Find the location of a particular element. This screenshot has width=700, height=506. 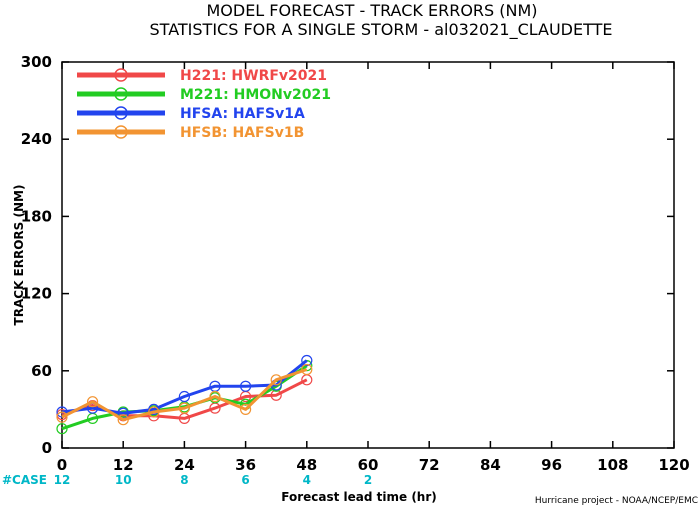

series-line-hfsa is located at coordinates (184, 387).